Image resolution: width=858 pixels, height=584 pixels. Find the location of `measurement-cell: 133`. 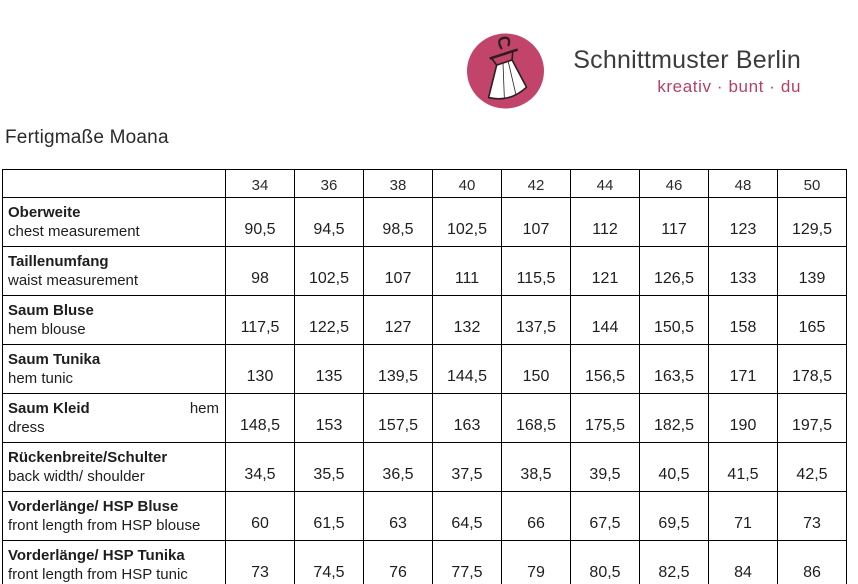

measurement-cell: 133 is located at coordinates (743, 271).